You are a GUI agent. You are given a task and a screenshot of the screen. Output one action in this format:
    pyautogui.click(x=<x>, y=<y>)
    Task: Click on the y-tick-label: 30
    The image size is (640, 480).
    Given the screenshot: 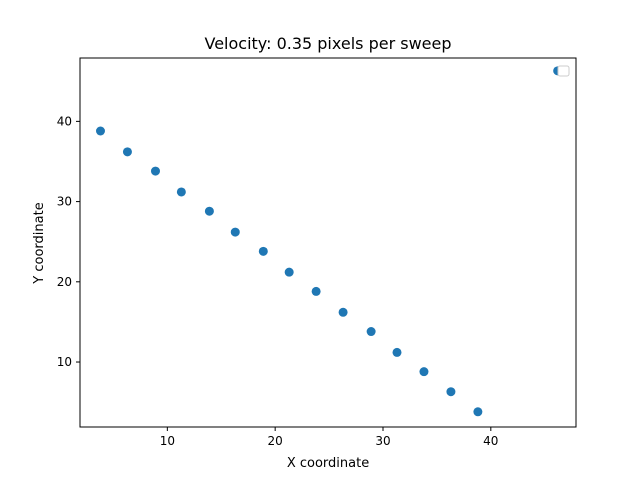 What is the action you would take?
    pyautogui.click(x=64, y=202)
    